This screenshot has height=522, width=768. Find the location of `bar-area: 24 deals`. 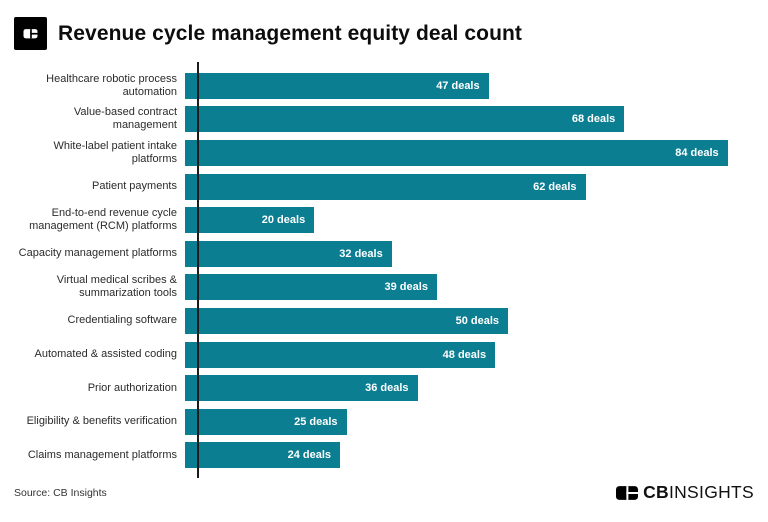

bar-area: 24 deals is located at coordinates (469, 455).